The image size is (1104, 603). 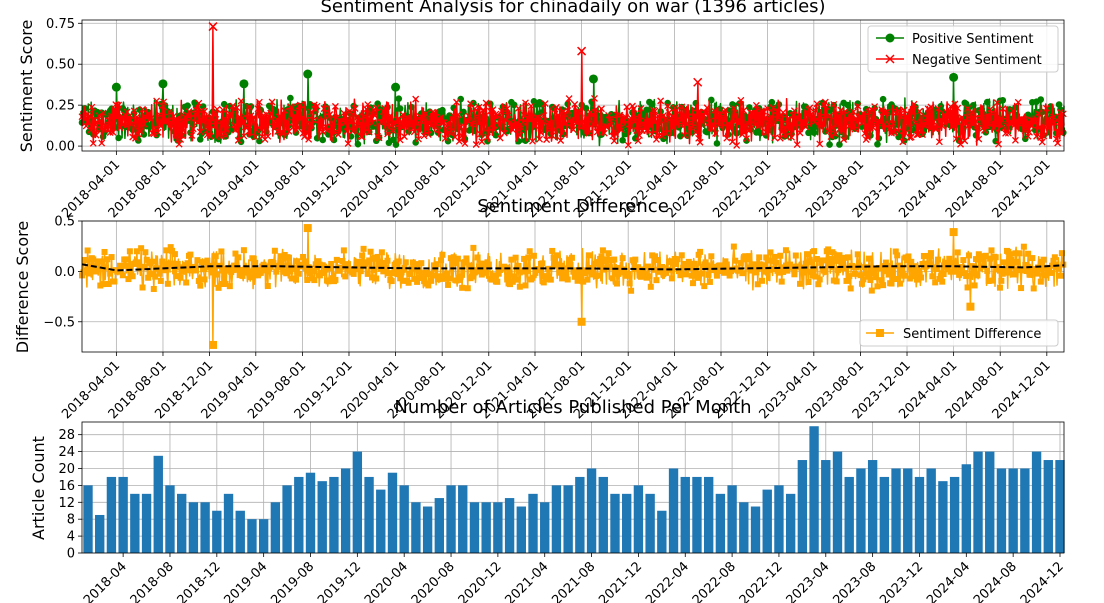 I want to click on negative-sentiment-peak-point, so click(x=582, y=51).